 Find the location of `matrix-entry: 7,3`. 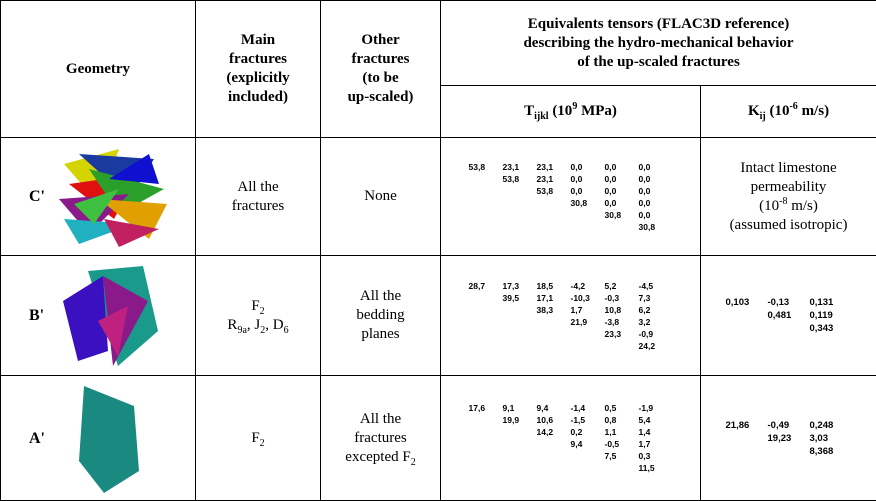

matrix-entry: 7,3 is located at coordinates (656, 298).